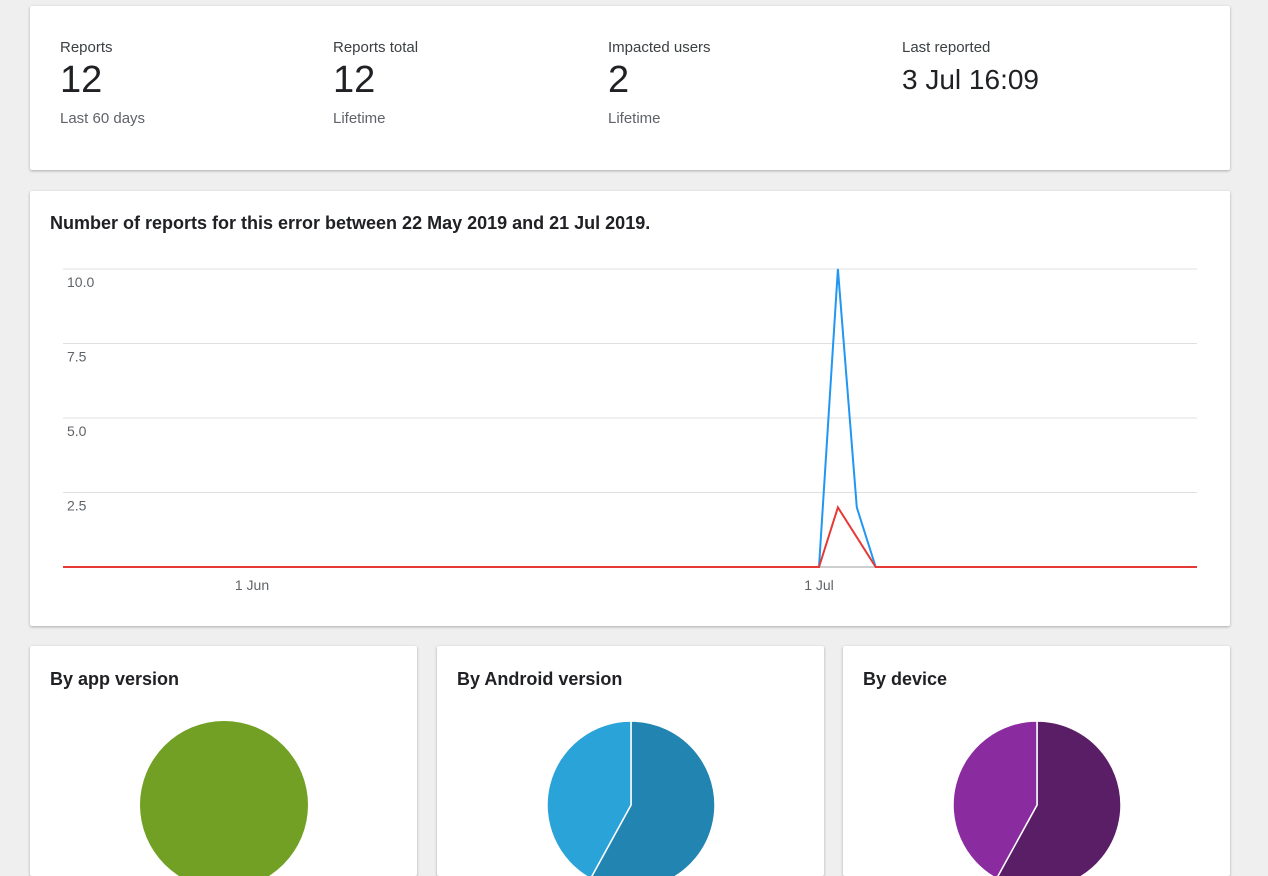 Image resolution: width=1268 pixels, height=876 pixels. I want to click on stat-total-value: 12, so click(354, 80).